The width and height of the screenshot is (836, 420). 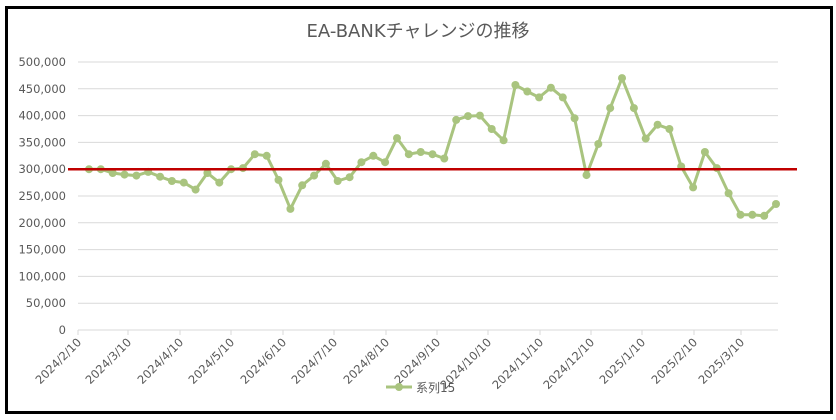 I want to click on x-tick-label: 2024/11/10, so click(x=517, y=363).